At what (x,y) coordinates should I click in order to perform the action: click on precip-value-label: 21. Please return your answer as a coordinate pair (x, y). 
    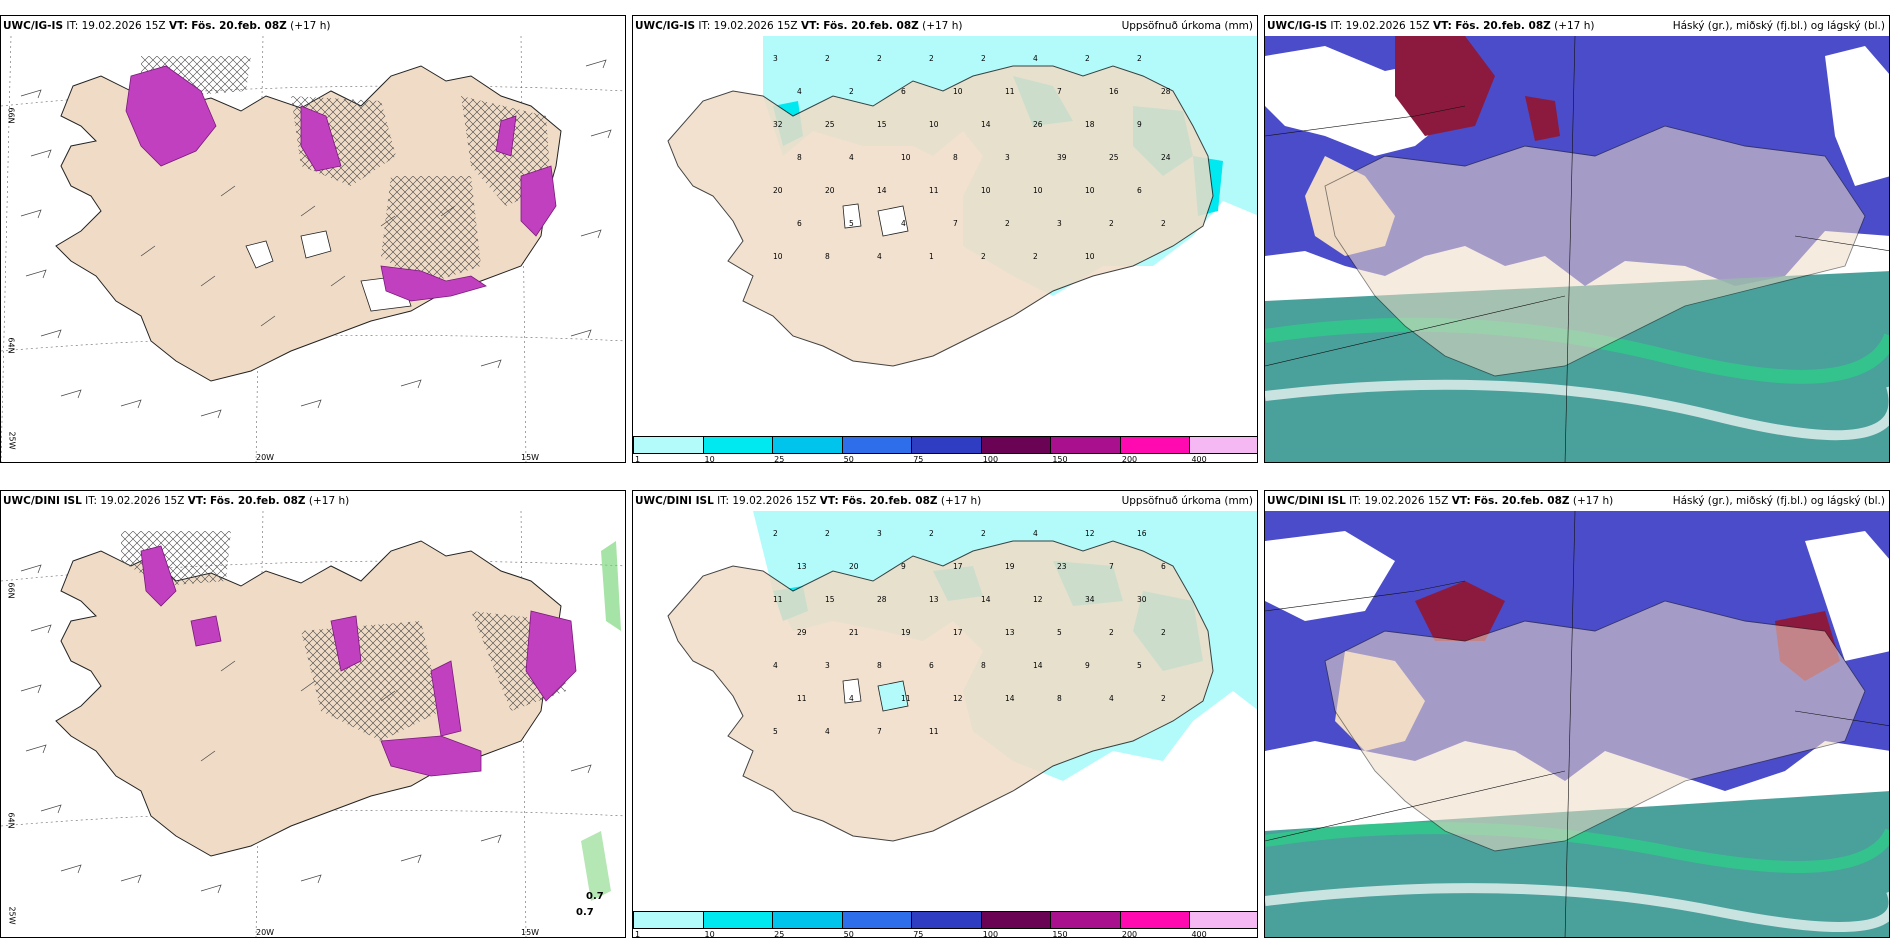
    Looking at the image, I should click on (854, 632).